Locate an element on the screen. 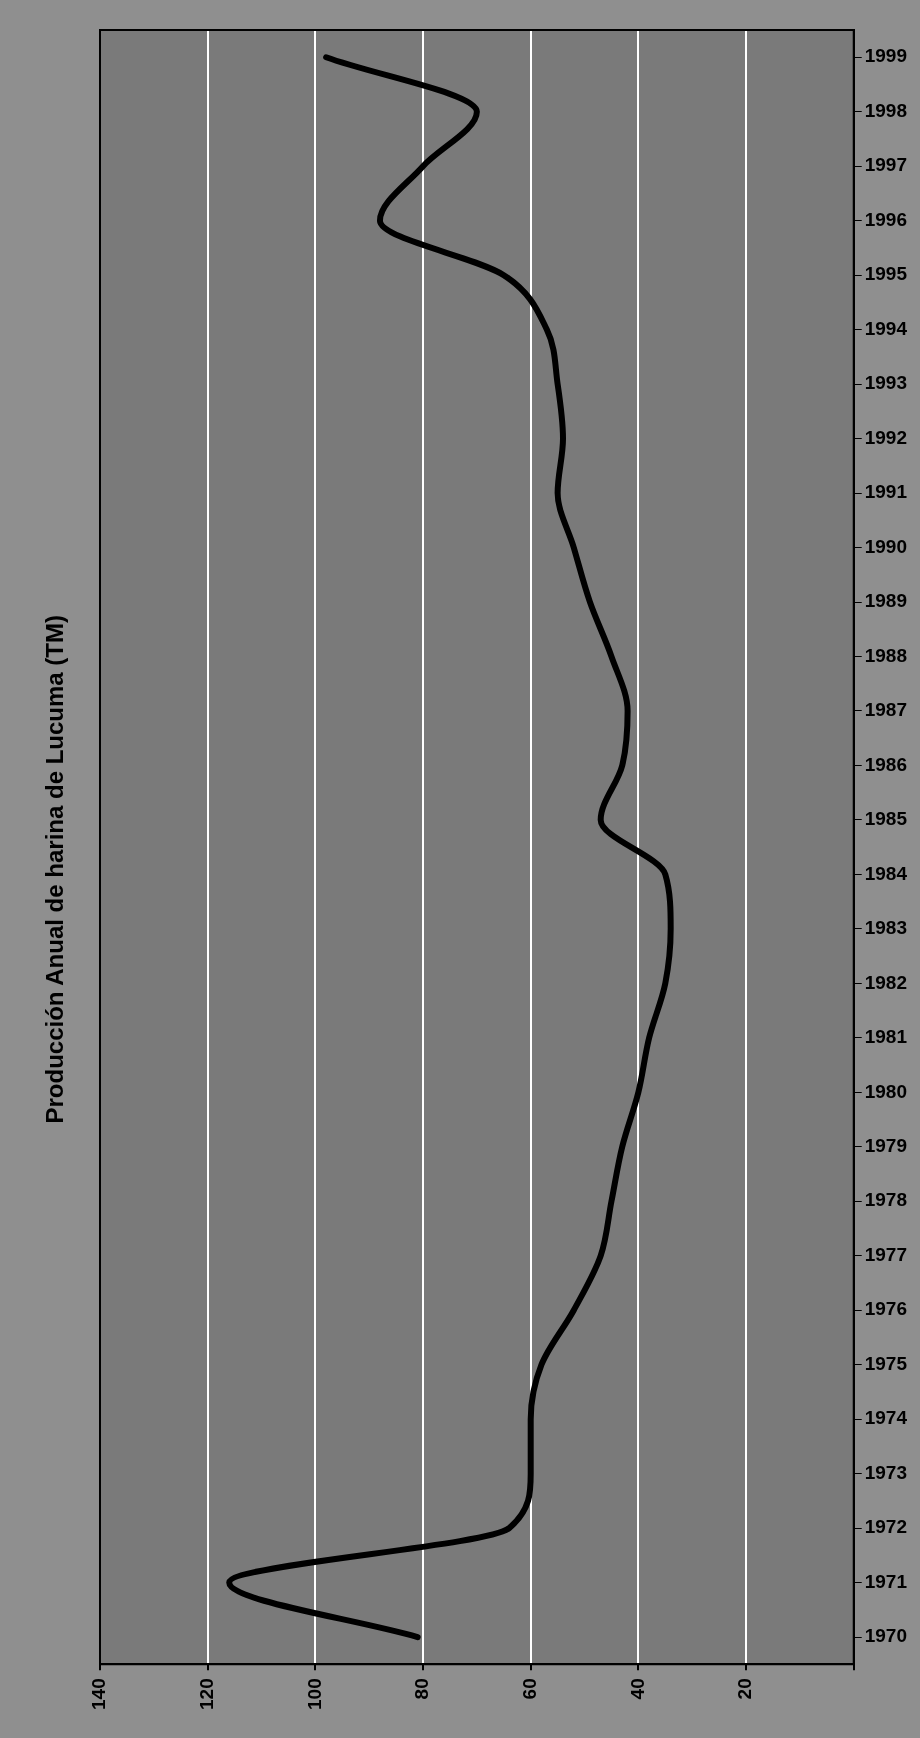 The image size is (920, 1738). y-tick-label: 1997 is located at coordinates (886, 165).